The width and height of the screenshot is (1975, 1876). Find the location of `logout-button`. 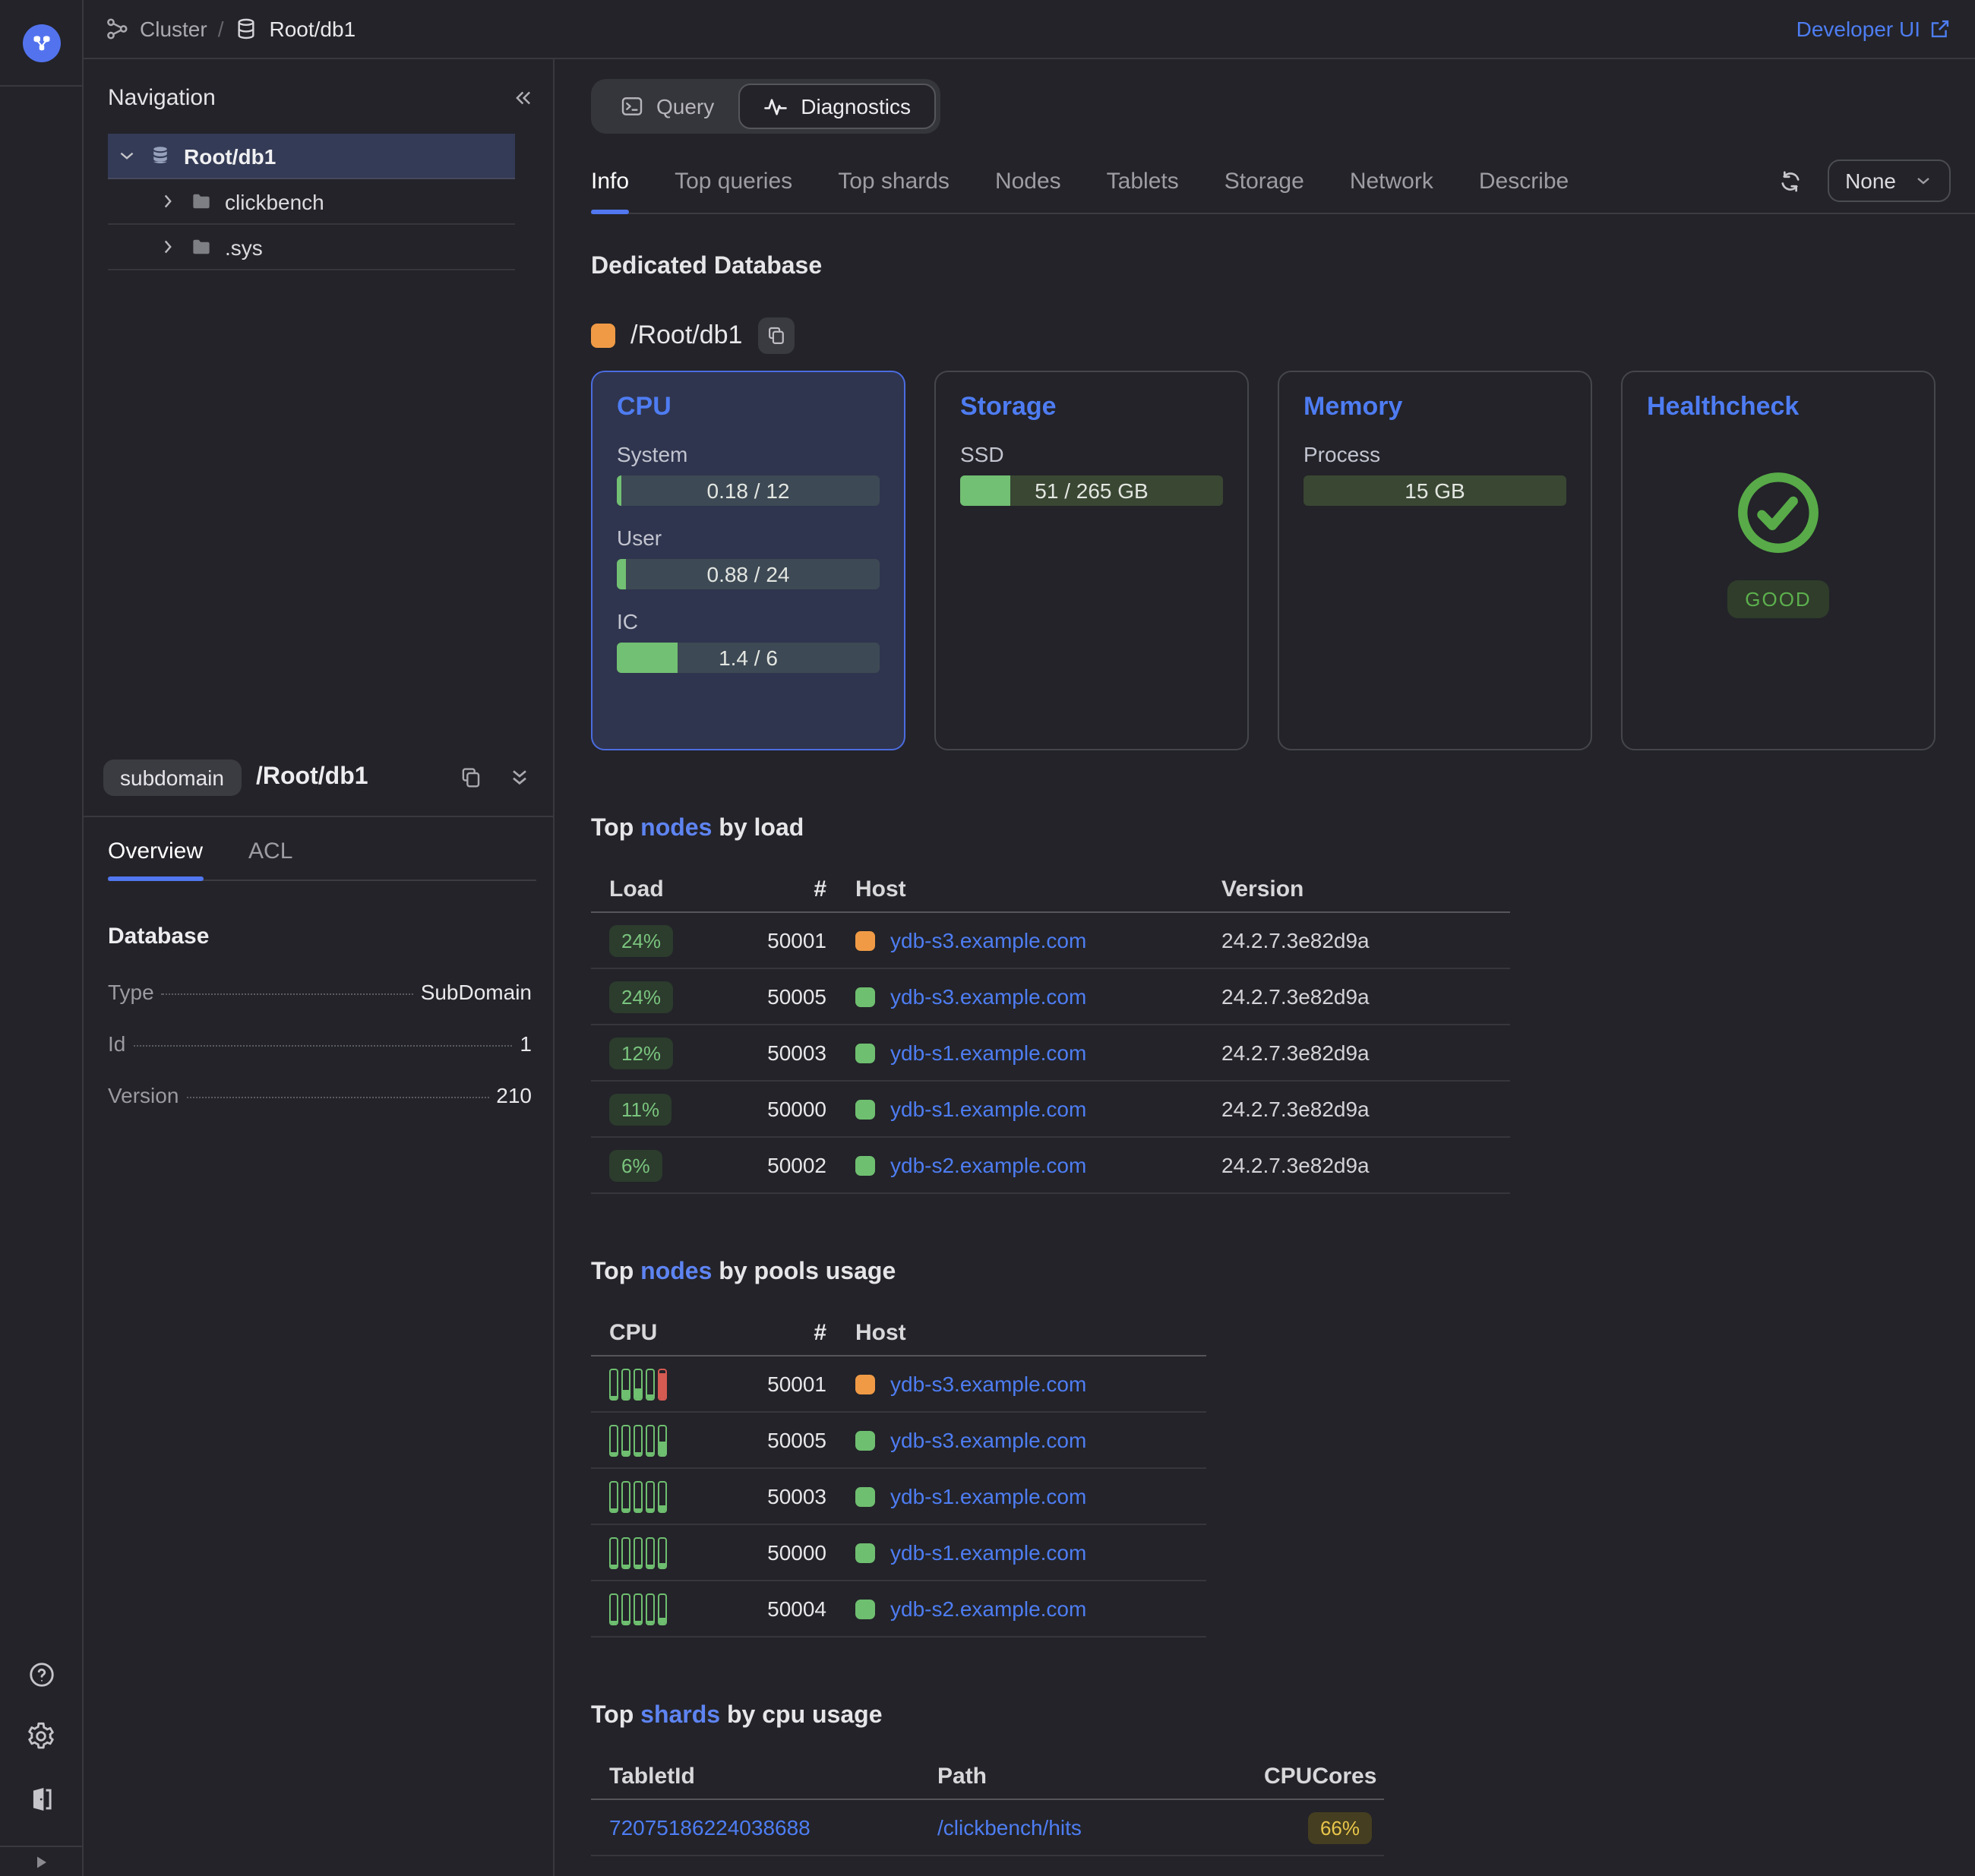

logout-button is located at coordinates (41, 1798).